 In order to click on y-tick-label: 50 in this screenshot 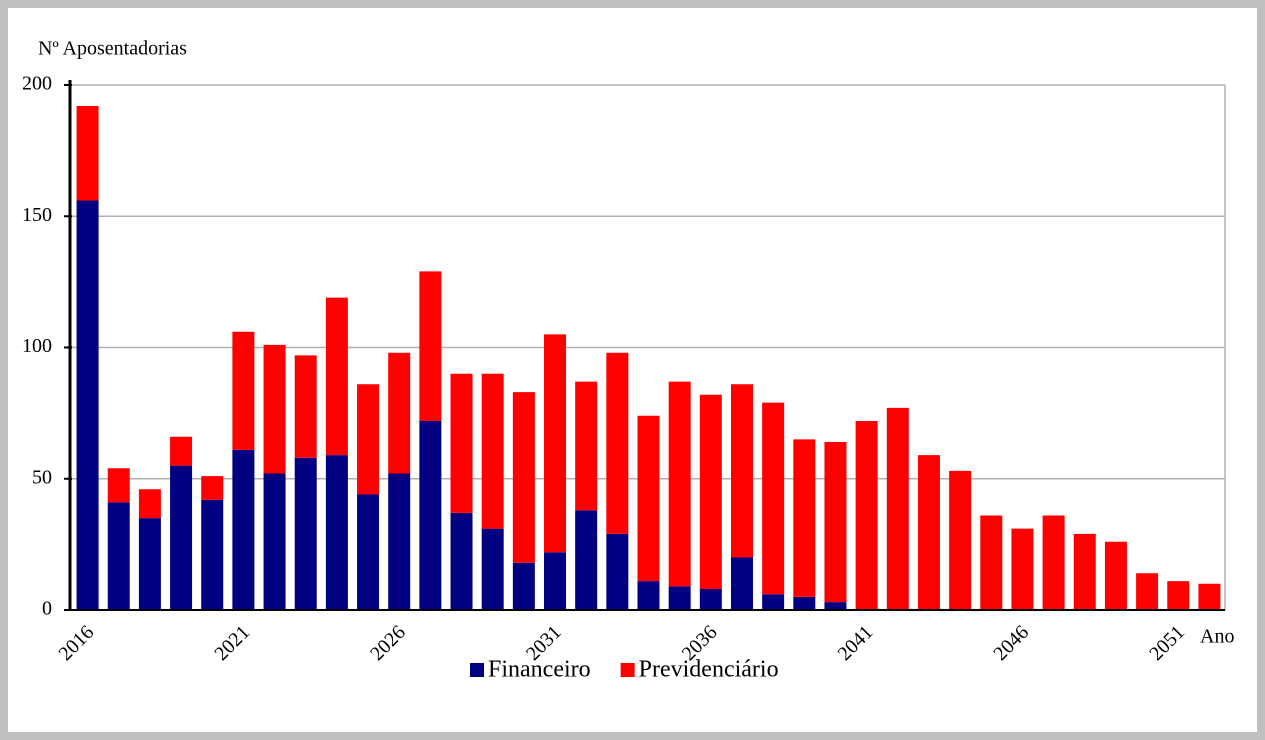, I will do `click(42, 477)`.